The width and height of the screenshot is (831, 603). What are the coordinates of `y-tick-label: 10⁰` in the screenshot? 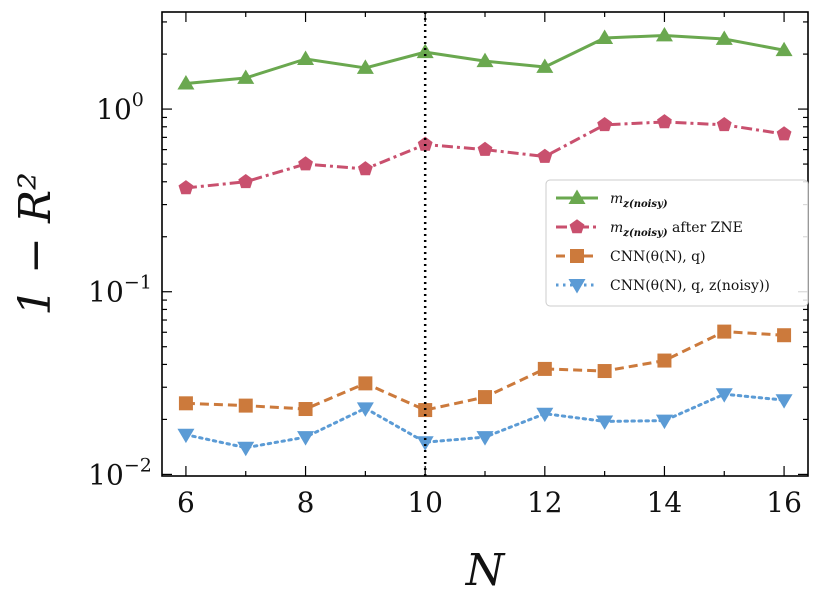 It's located at (120, 107).